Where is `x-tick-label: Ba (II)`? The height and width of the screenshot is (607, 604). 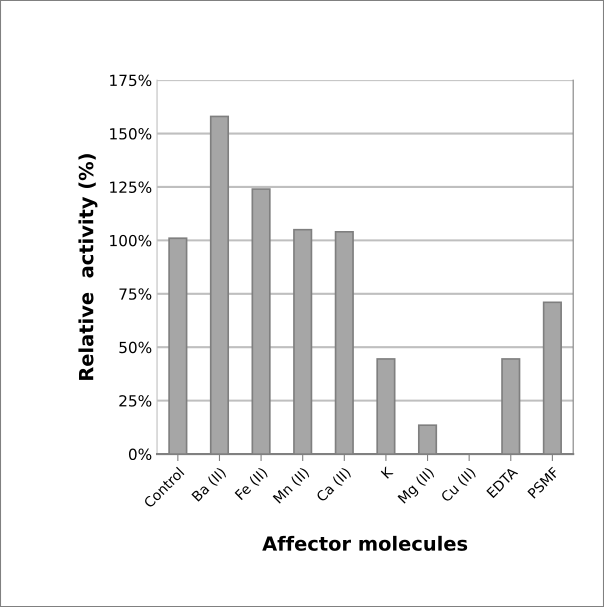
x-tick-label: Ba (II) is located at coordinates (209, 484).